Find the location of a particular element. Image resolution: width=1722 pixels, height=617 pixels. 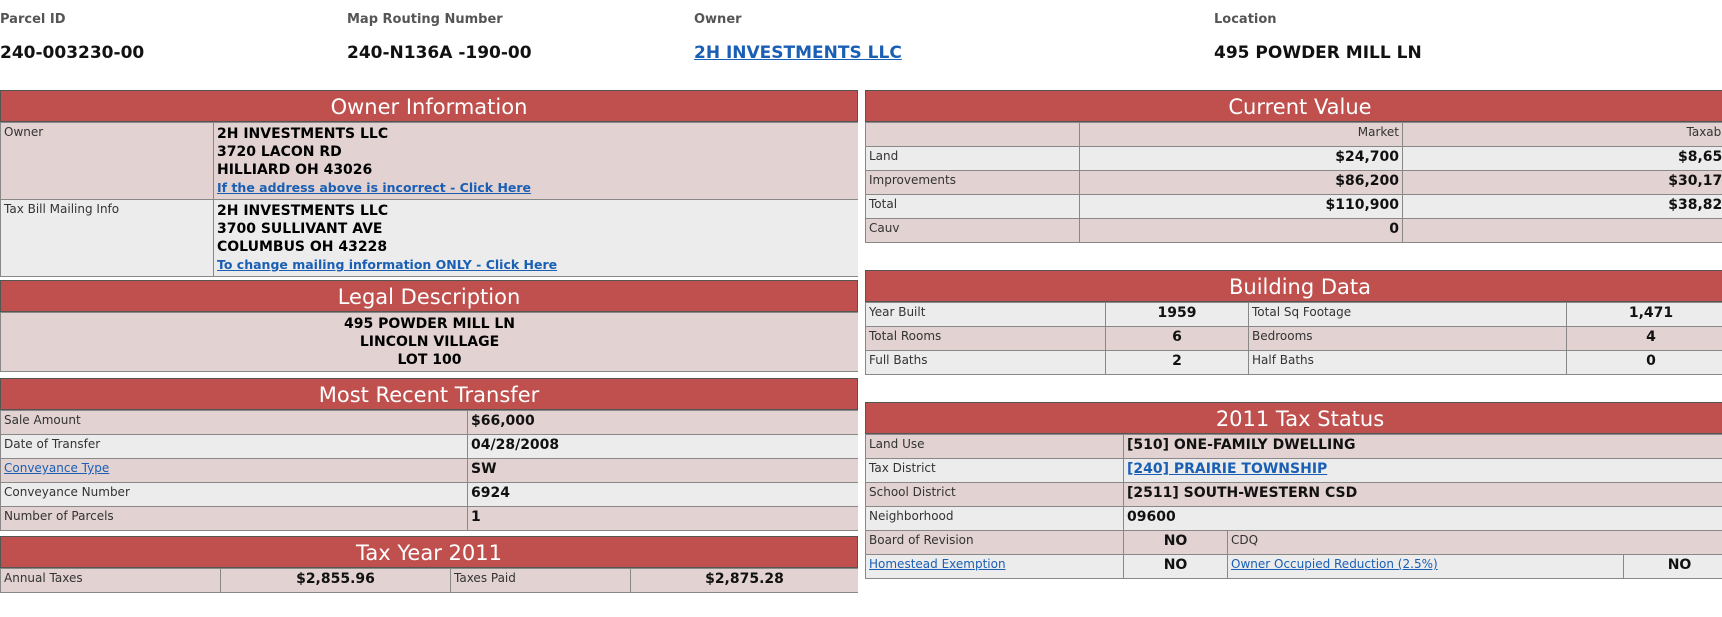

cell: 1 is located at coordinates (662, 518).